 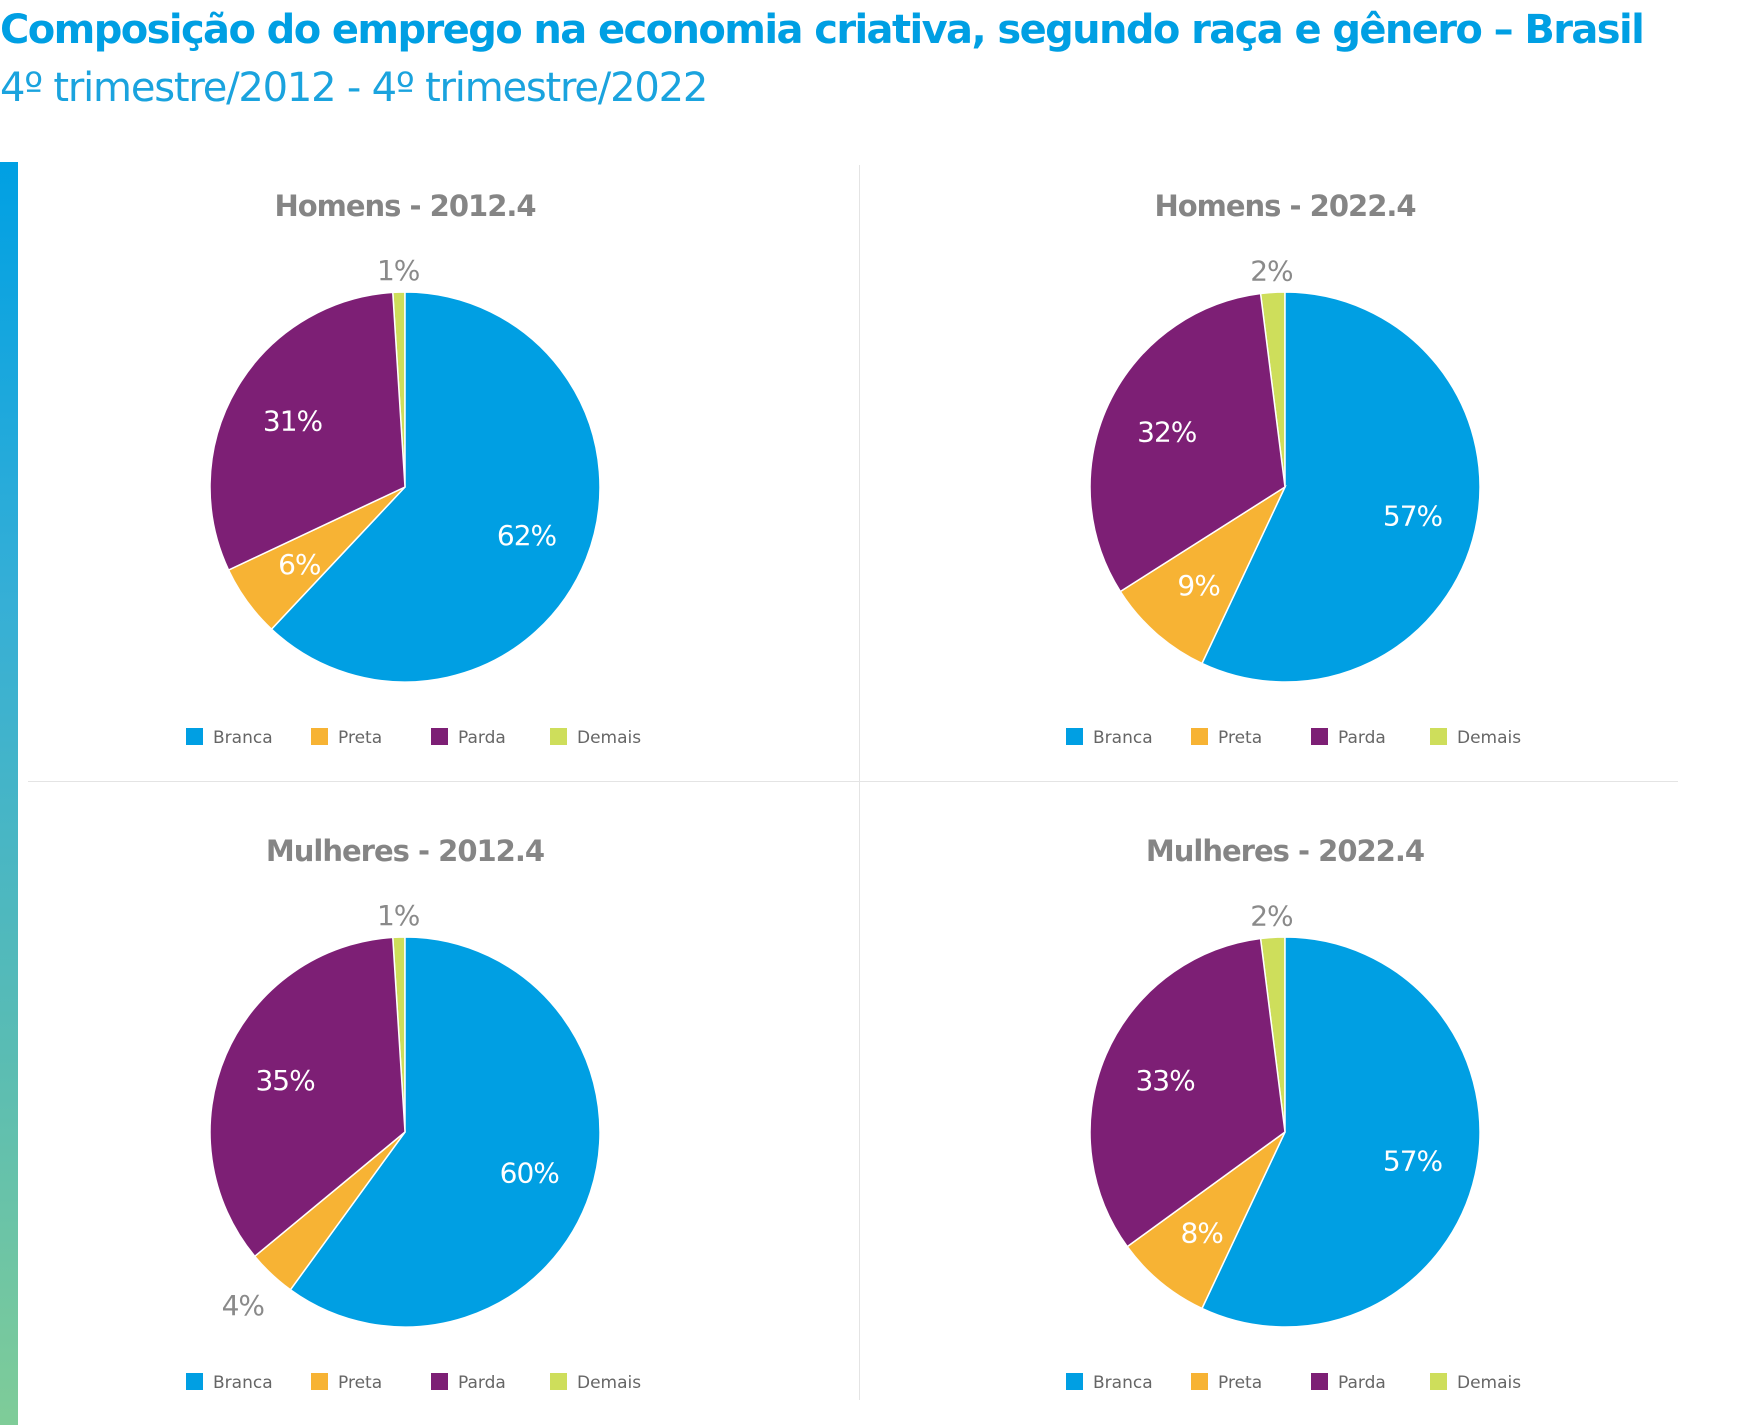 I want to click on chart-title: Homens - 2012.4, so click(x=404, y=206).